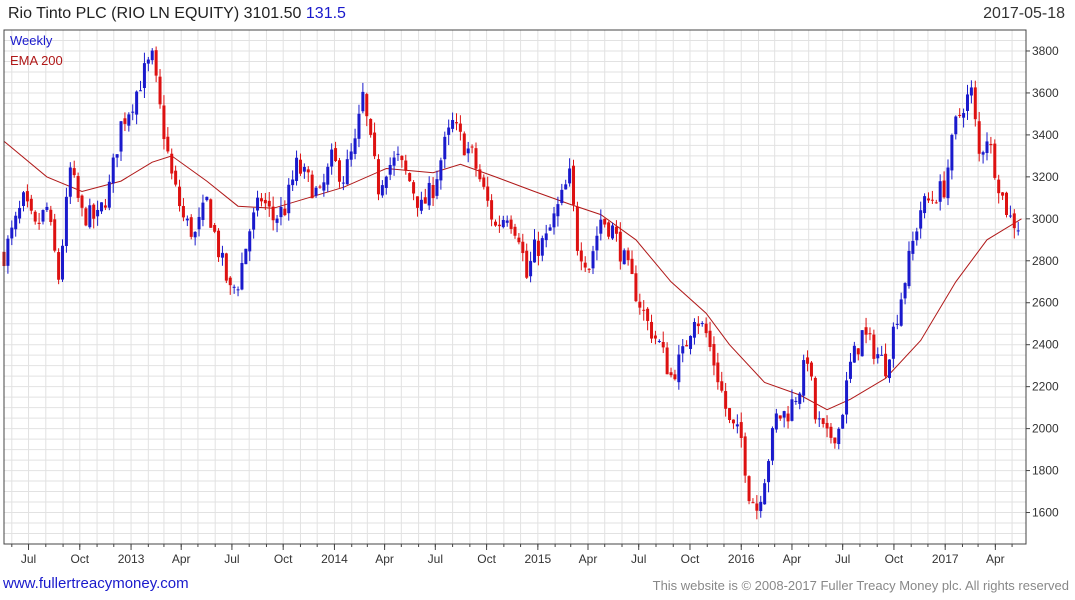 Image resolution: width=1075 pixels, height=600 pixels. What do you see at coordinates (1045, 345) in the screenshot?
I see `y-tick-label: 2400` at bounding box center [1045, 345].